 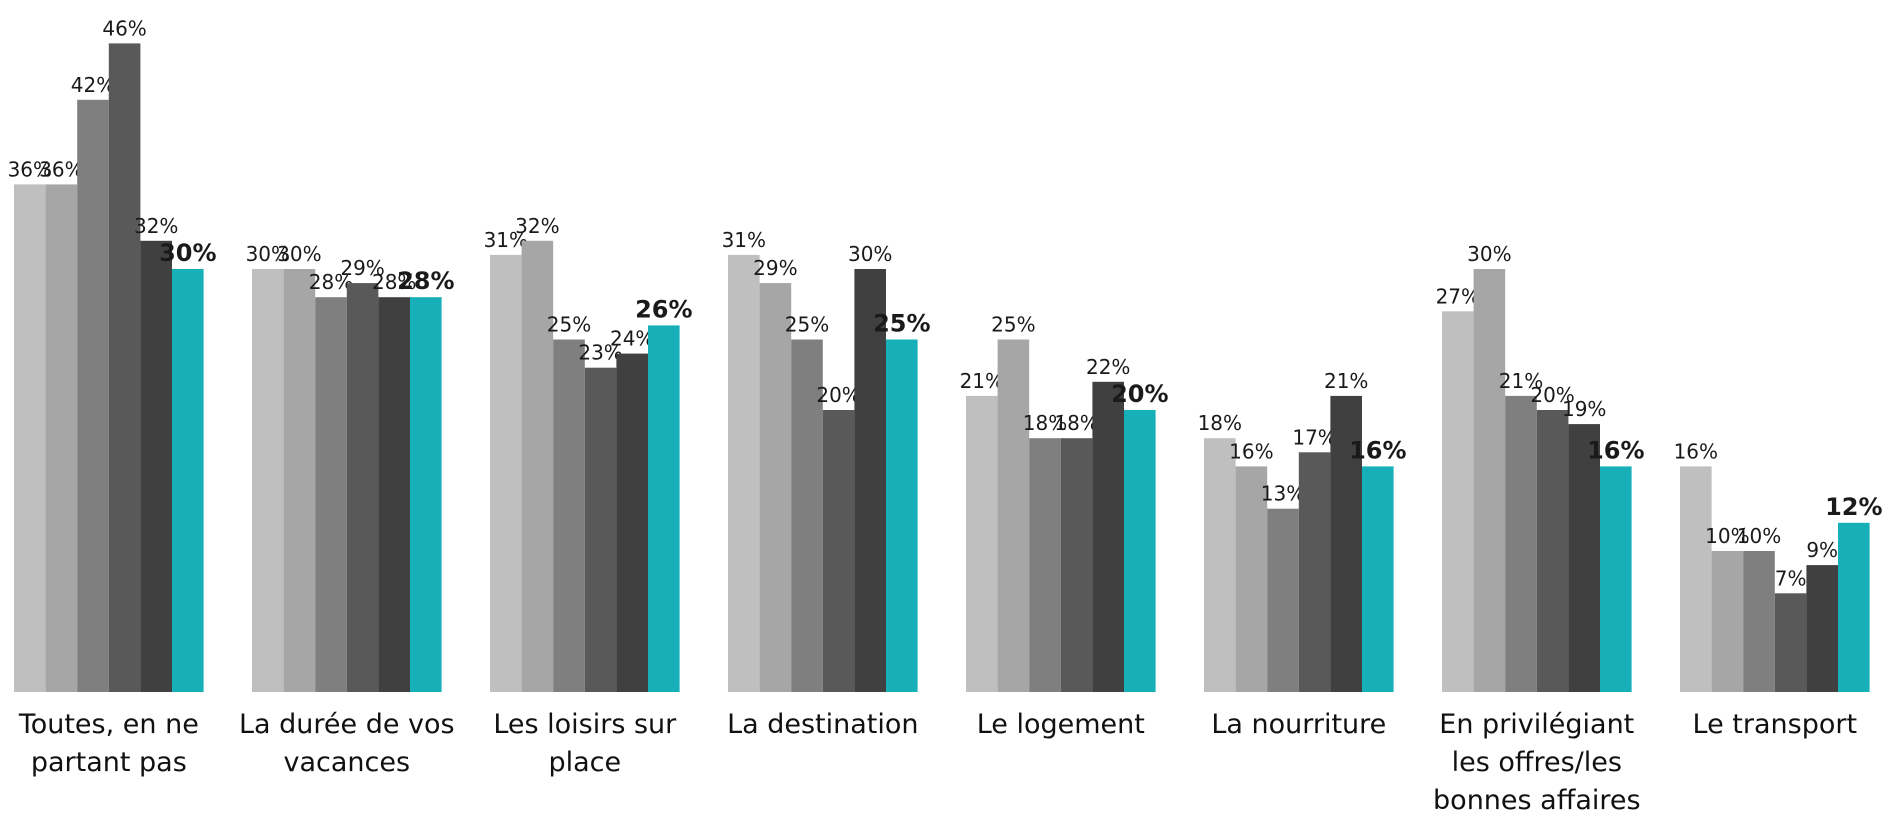 What do you see at coordinates (1584, 409) in the screenshot?
I see `value-label: 19%` at bounding box center [1584, 409].